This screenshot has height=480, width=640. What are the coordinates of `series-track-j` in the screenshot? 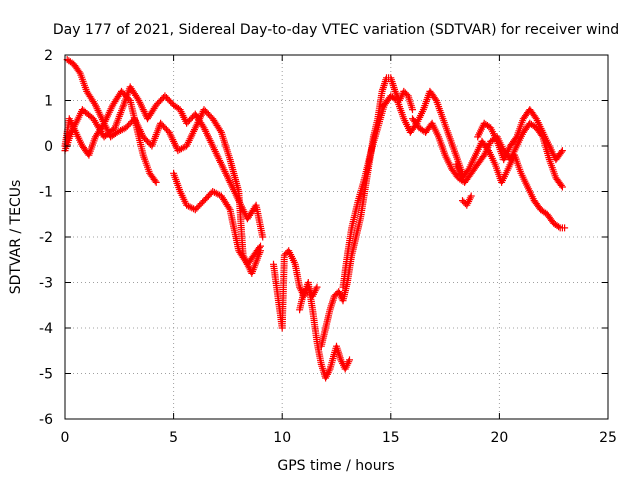 It's located at (510, 184).